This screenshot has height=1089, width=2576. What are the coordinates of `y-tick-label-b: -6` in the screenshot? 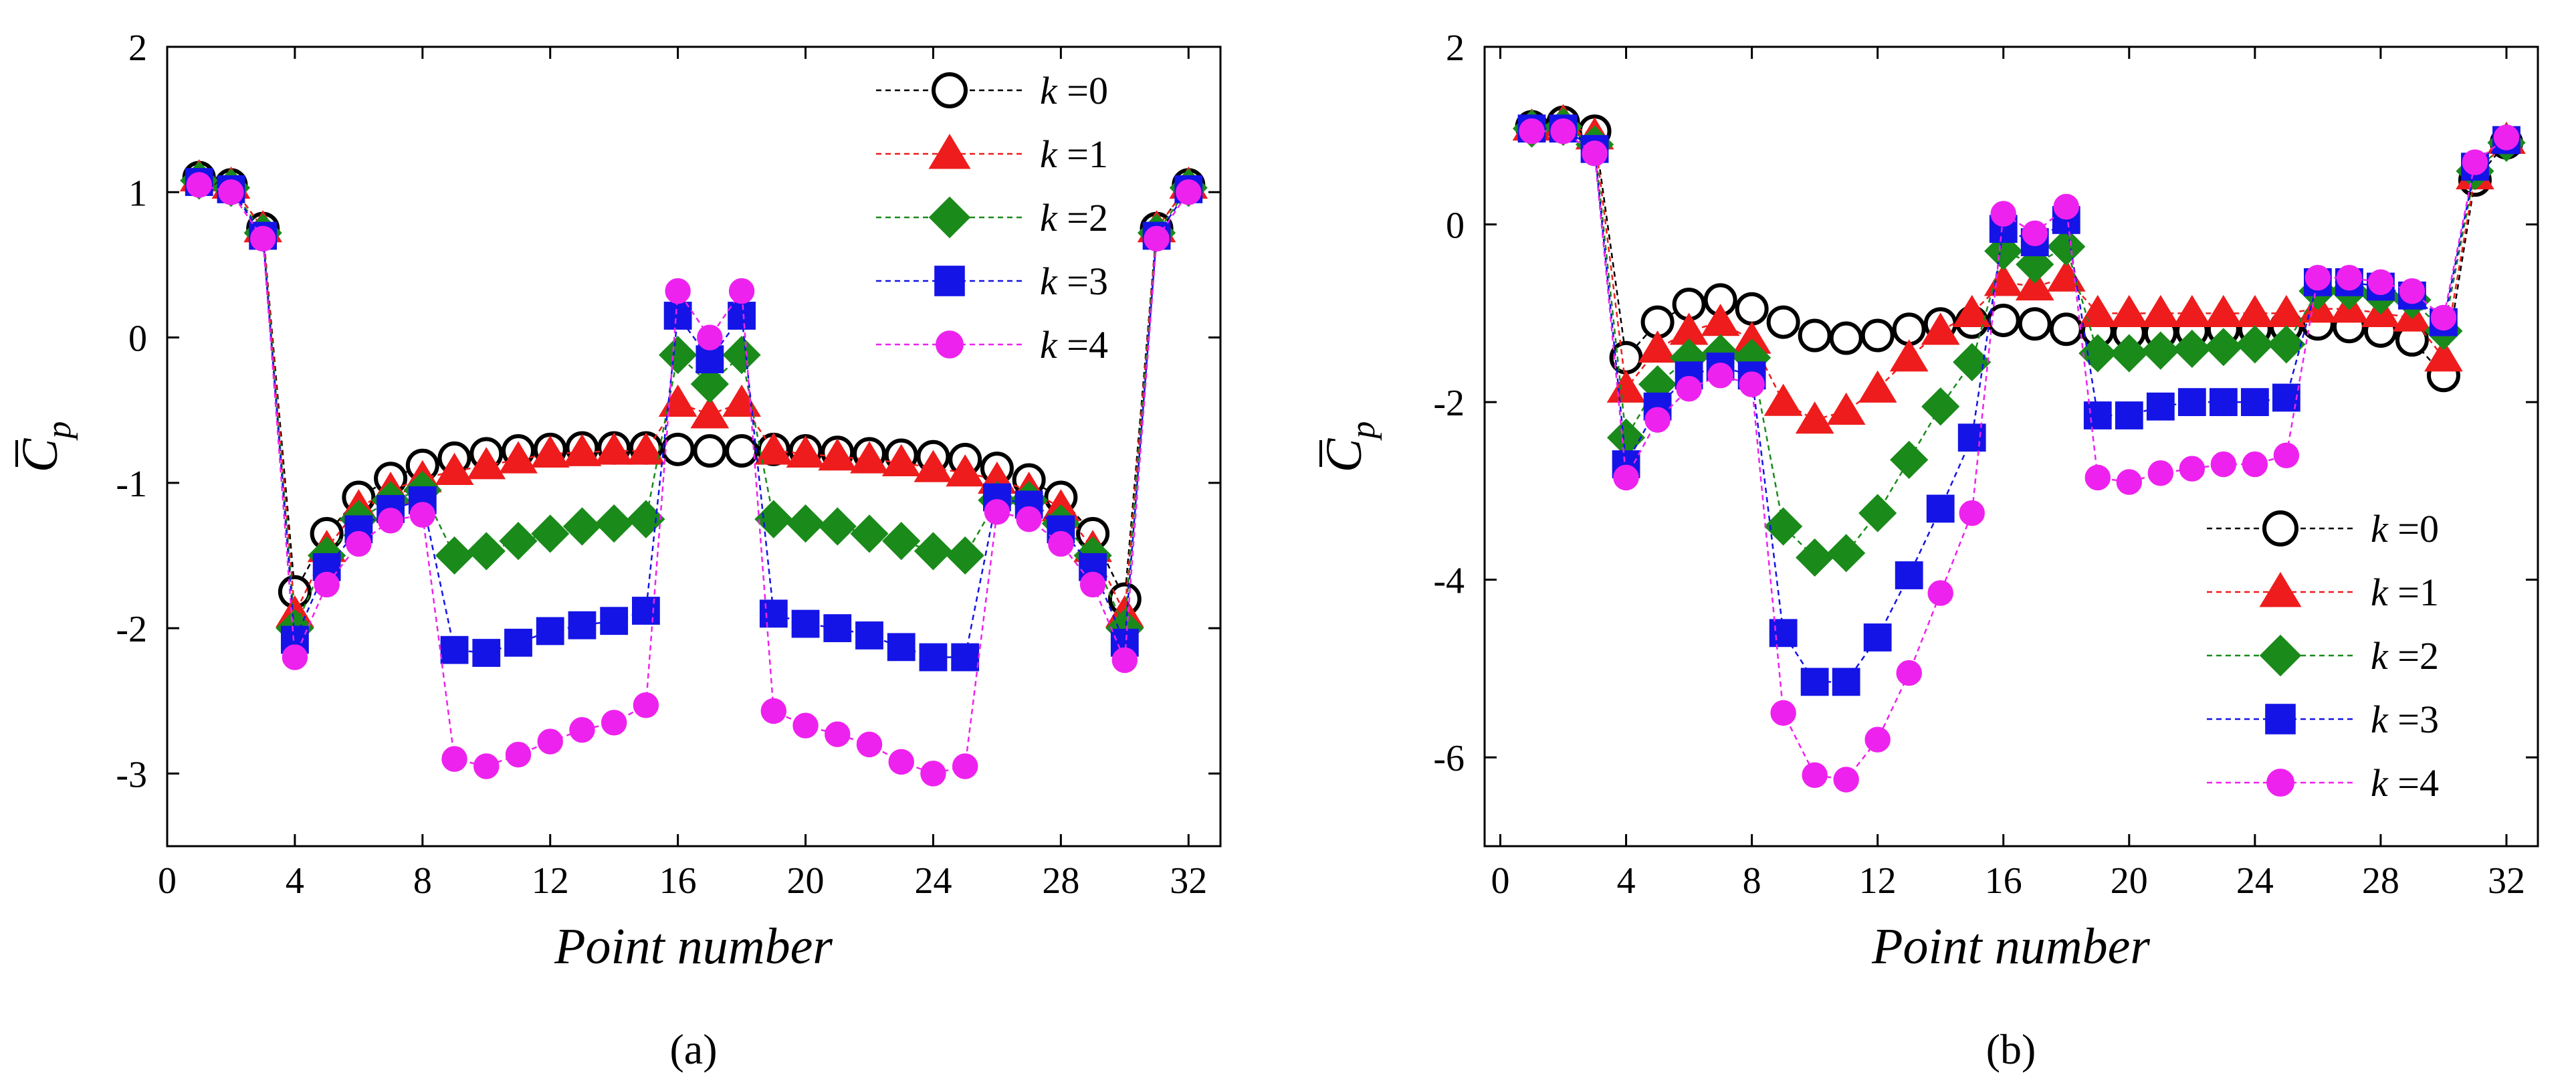 It's located at (1449, 758).